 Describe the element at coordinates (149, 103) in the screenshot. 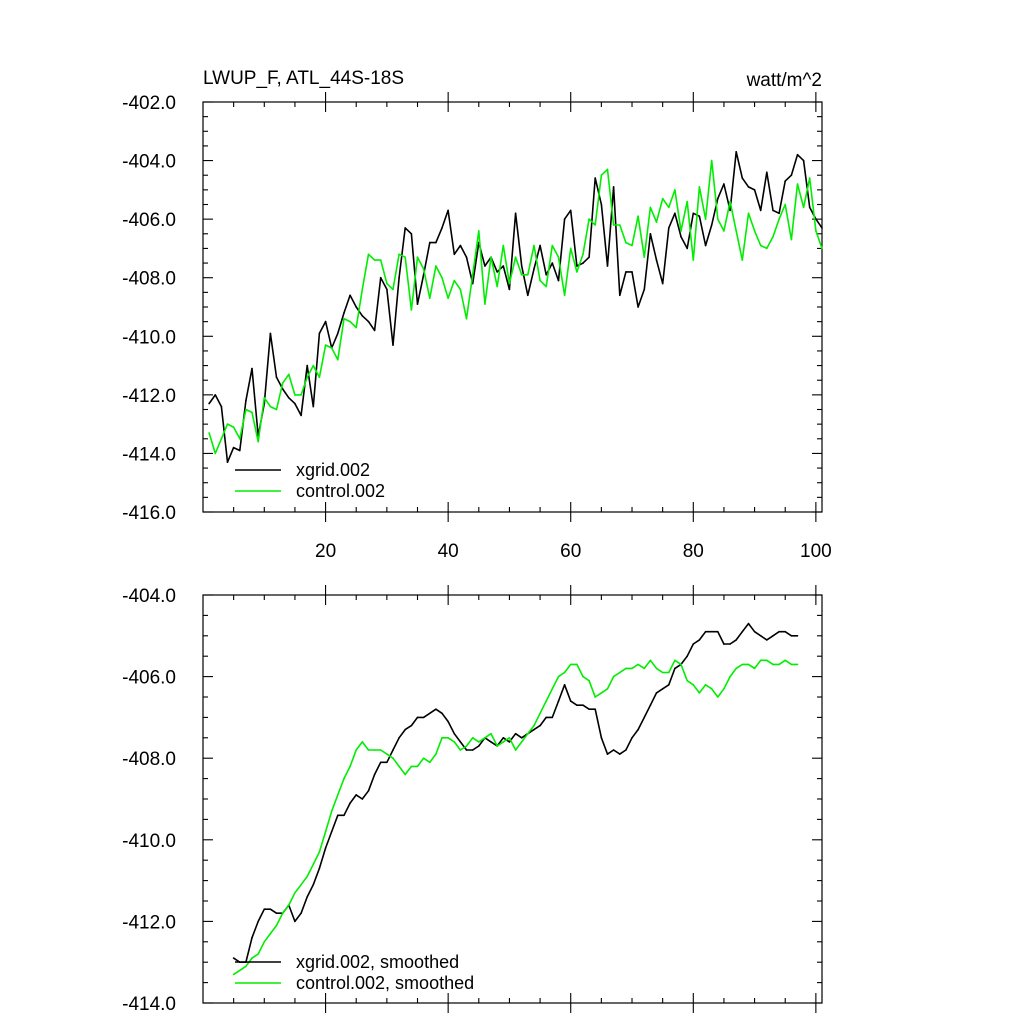

I see `y-tick-label: -402.0` at that location.